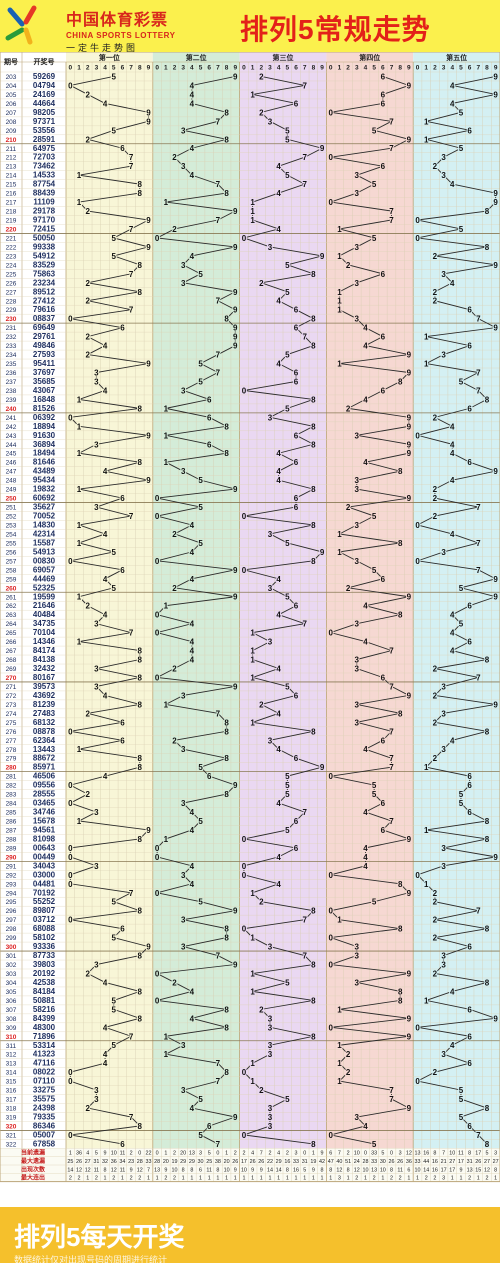 The image size is (500, 1266). Describe the element at coordinates (44, 1134) in the screenshot. I see `draw-number: 05007` at that location.